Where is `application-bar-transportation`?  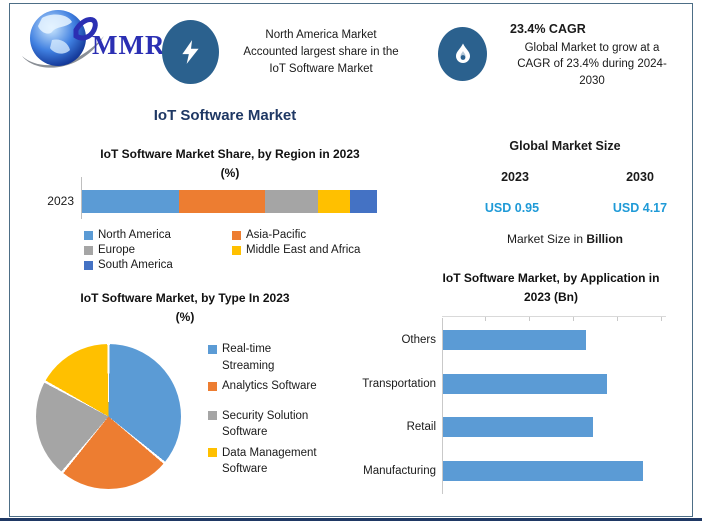 application-bar-transportation is located at coordinates (525, 383).